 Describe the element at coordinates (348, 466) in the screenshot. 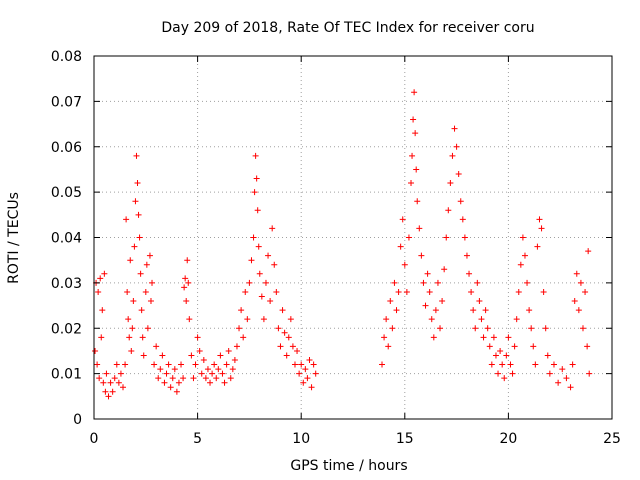

I see `x-axis-label: GPS time / hours` at that location.